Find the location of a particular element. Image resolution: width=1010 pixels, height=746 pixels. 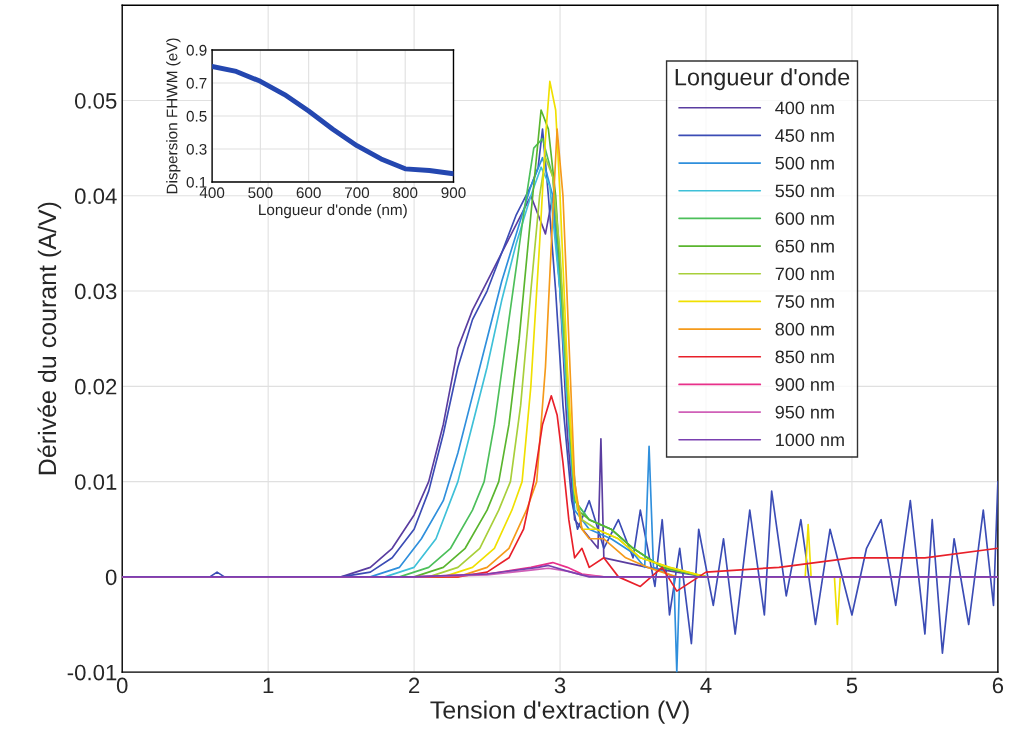

x-tick-label: 0 is located at coordinates (122, 685).